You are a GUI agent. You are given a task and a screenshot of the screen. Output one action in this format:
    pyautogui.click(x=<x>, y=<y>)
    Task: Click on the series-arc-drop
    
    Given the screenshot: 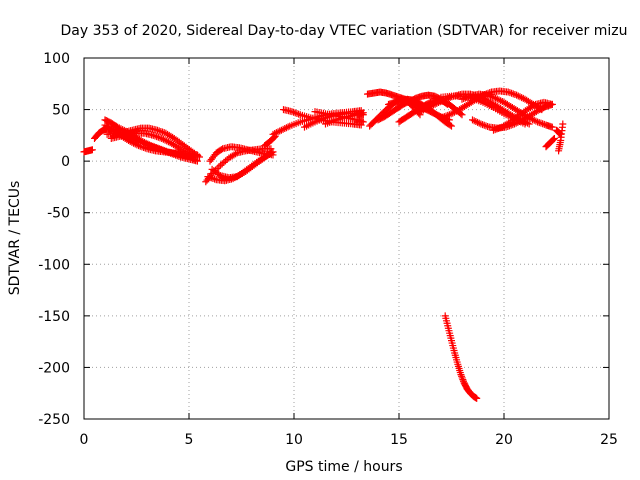 What is the action you would take?
    pyautogui.click(x=461, y=357)
    